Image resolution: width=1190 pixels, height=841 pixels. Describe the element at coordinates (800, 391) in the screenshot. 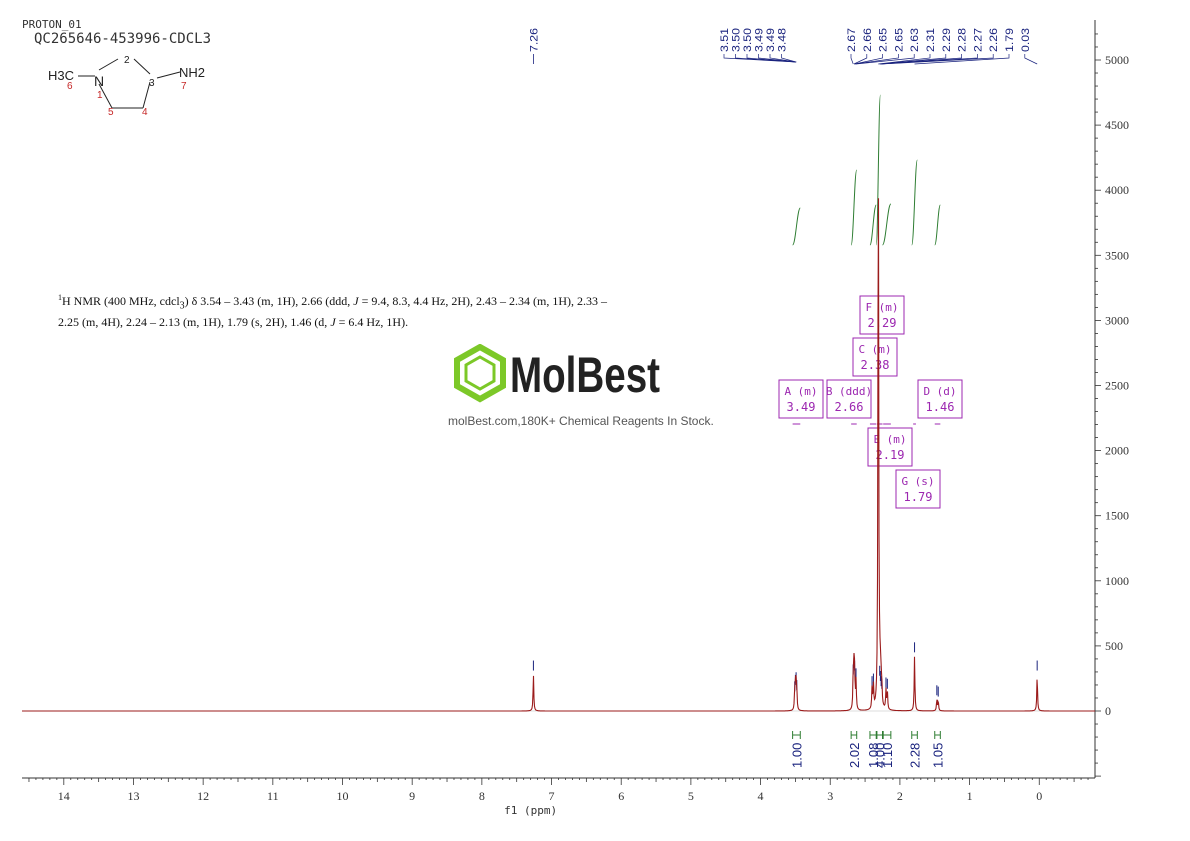

I see `multiplet-label: A (m)` at that location.